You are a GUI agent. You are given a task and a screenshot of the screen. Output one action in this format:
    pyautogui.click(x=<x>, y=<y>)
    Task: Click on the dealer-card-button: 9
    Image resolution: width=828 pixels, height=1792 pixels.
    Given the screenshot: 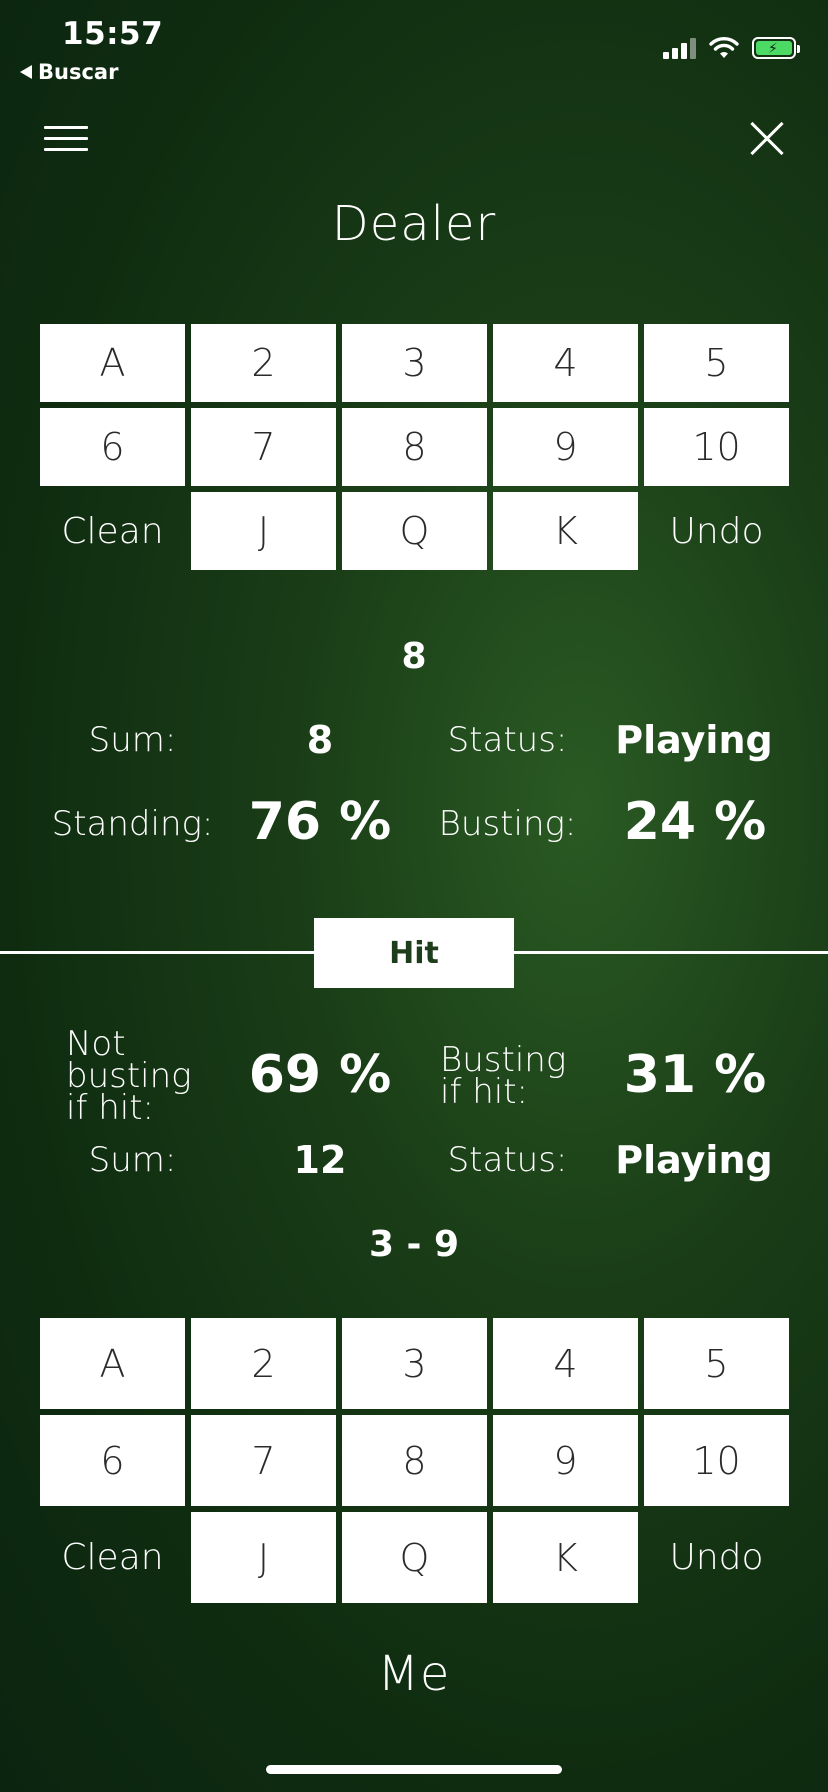 What is the action you would take?
    pyautogui.click(x=565, y=447)
    